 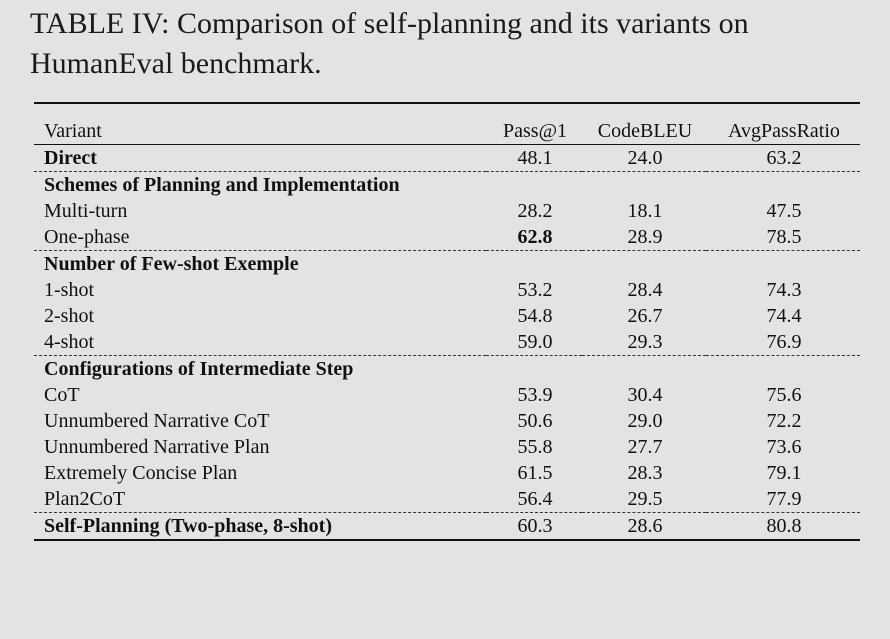 I want to click on table-row: Extremely Concise Plan 61.5 28.3 79.1, so click(x=447, y=473).